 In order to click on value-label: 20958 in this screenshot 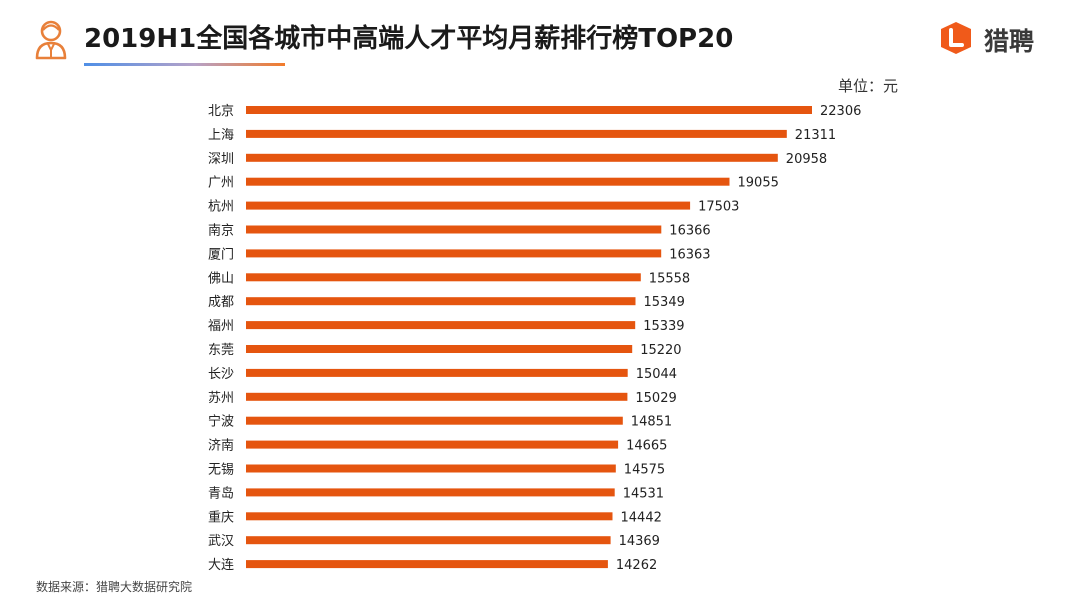, I will do `click(806, 159)`.